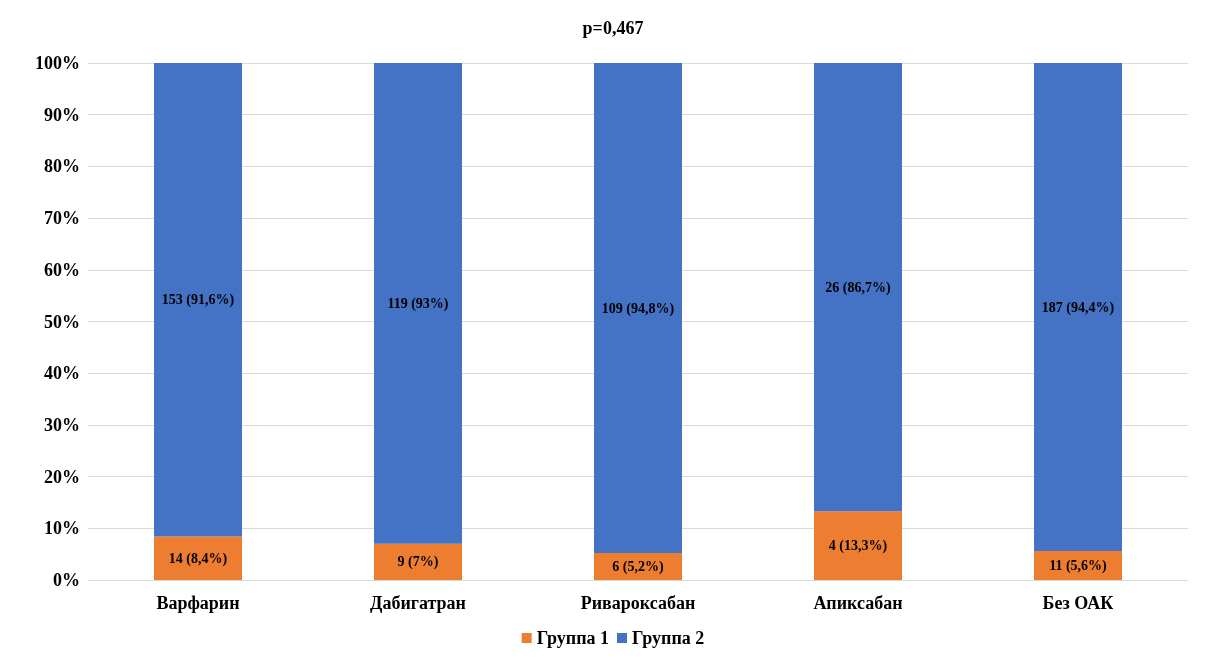 The width and height of the screenshot is (1226, 664). Describe the element at coordinates (638, 603) in the screenshot. I see `x-tick-label: Ривароксабан` at that location.